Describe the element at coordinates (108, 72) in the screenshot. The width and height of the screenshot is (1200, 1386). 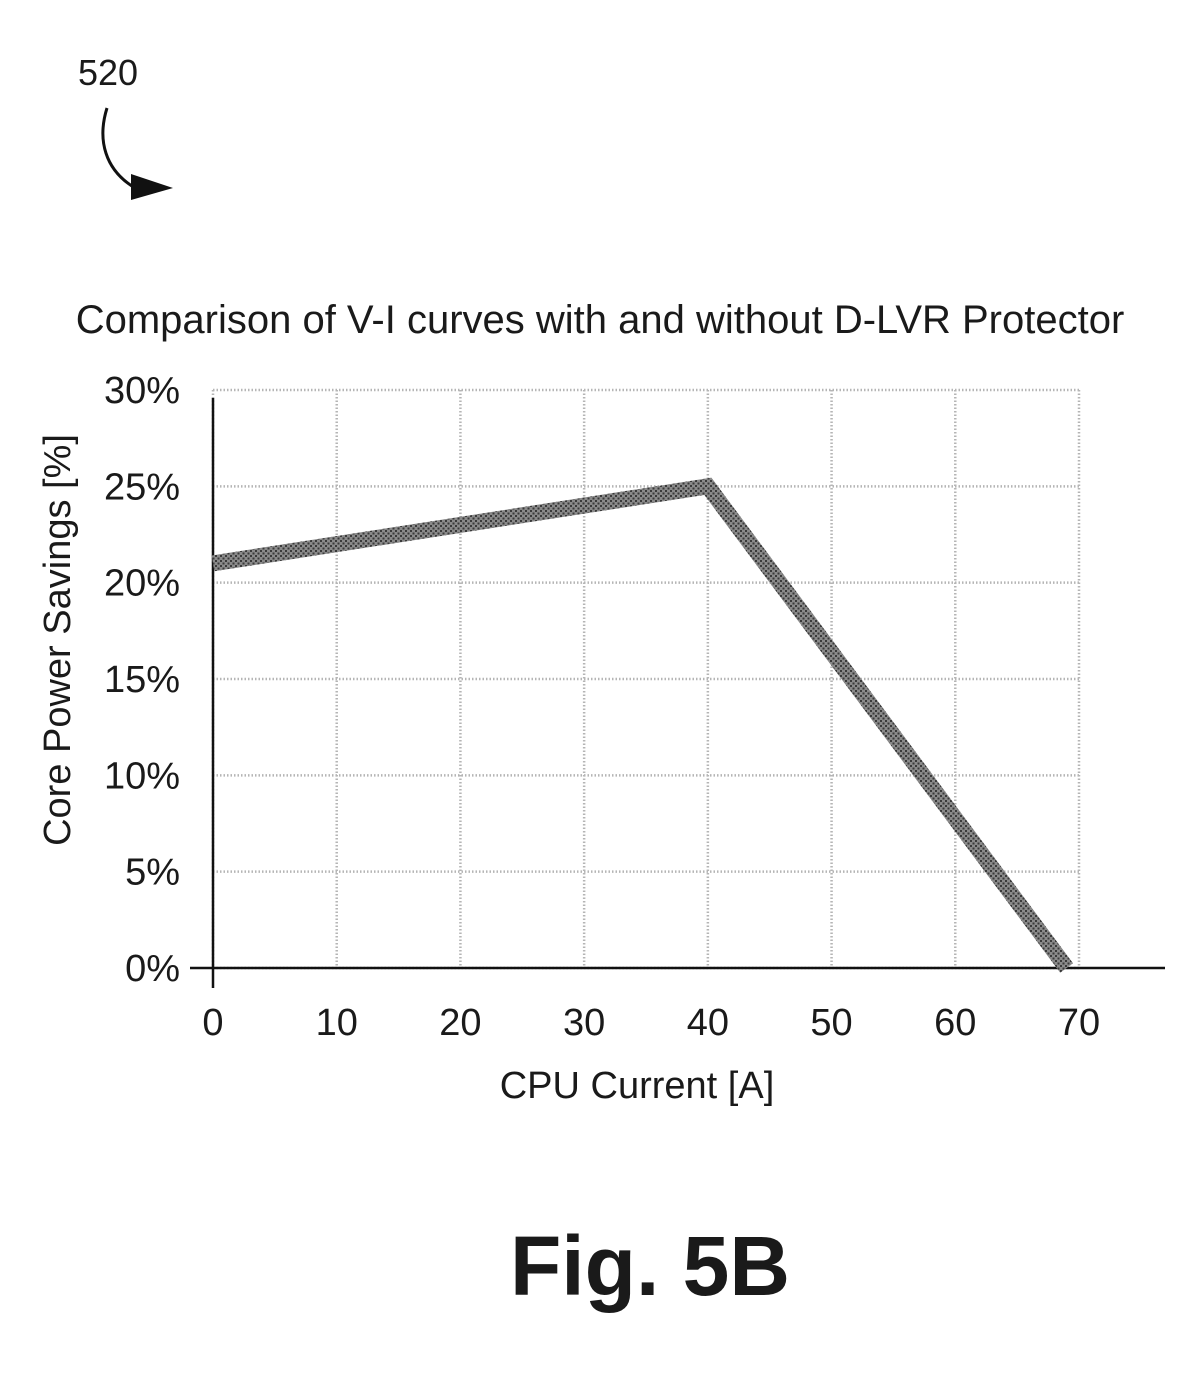
I see `figure-reference-number: 520` at that location.